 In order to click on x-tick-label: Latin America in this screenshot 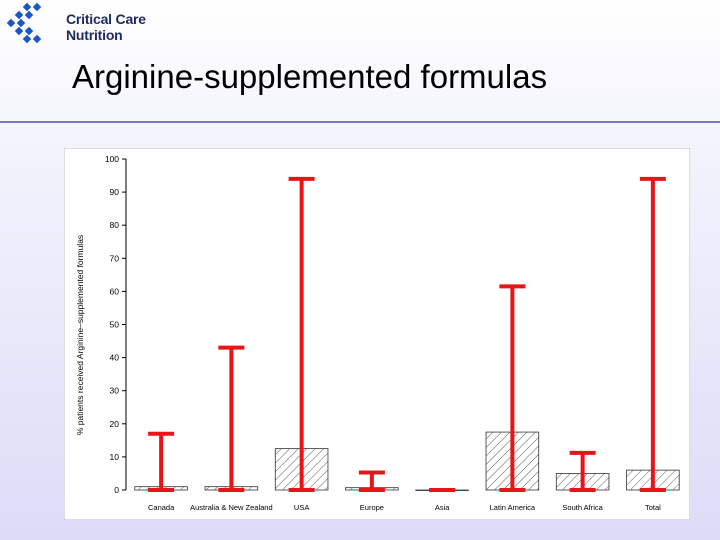, I will do `click(513, 507)`.